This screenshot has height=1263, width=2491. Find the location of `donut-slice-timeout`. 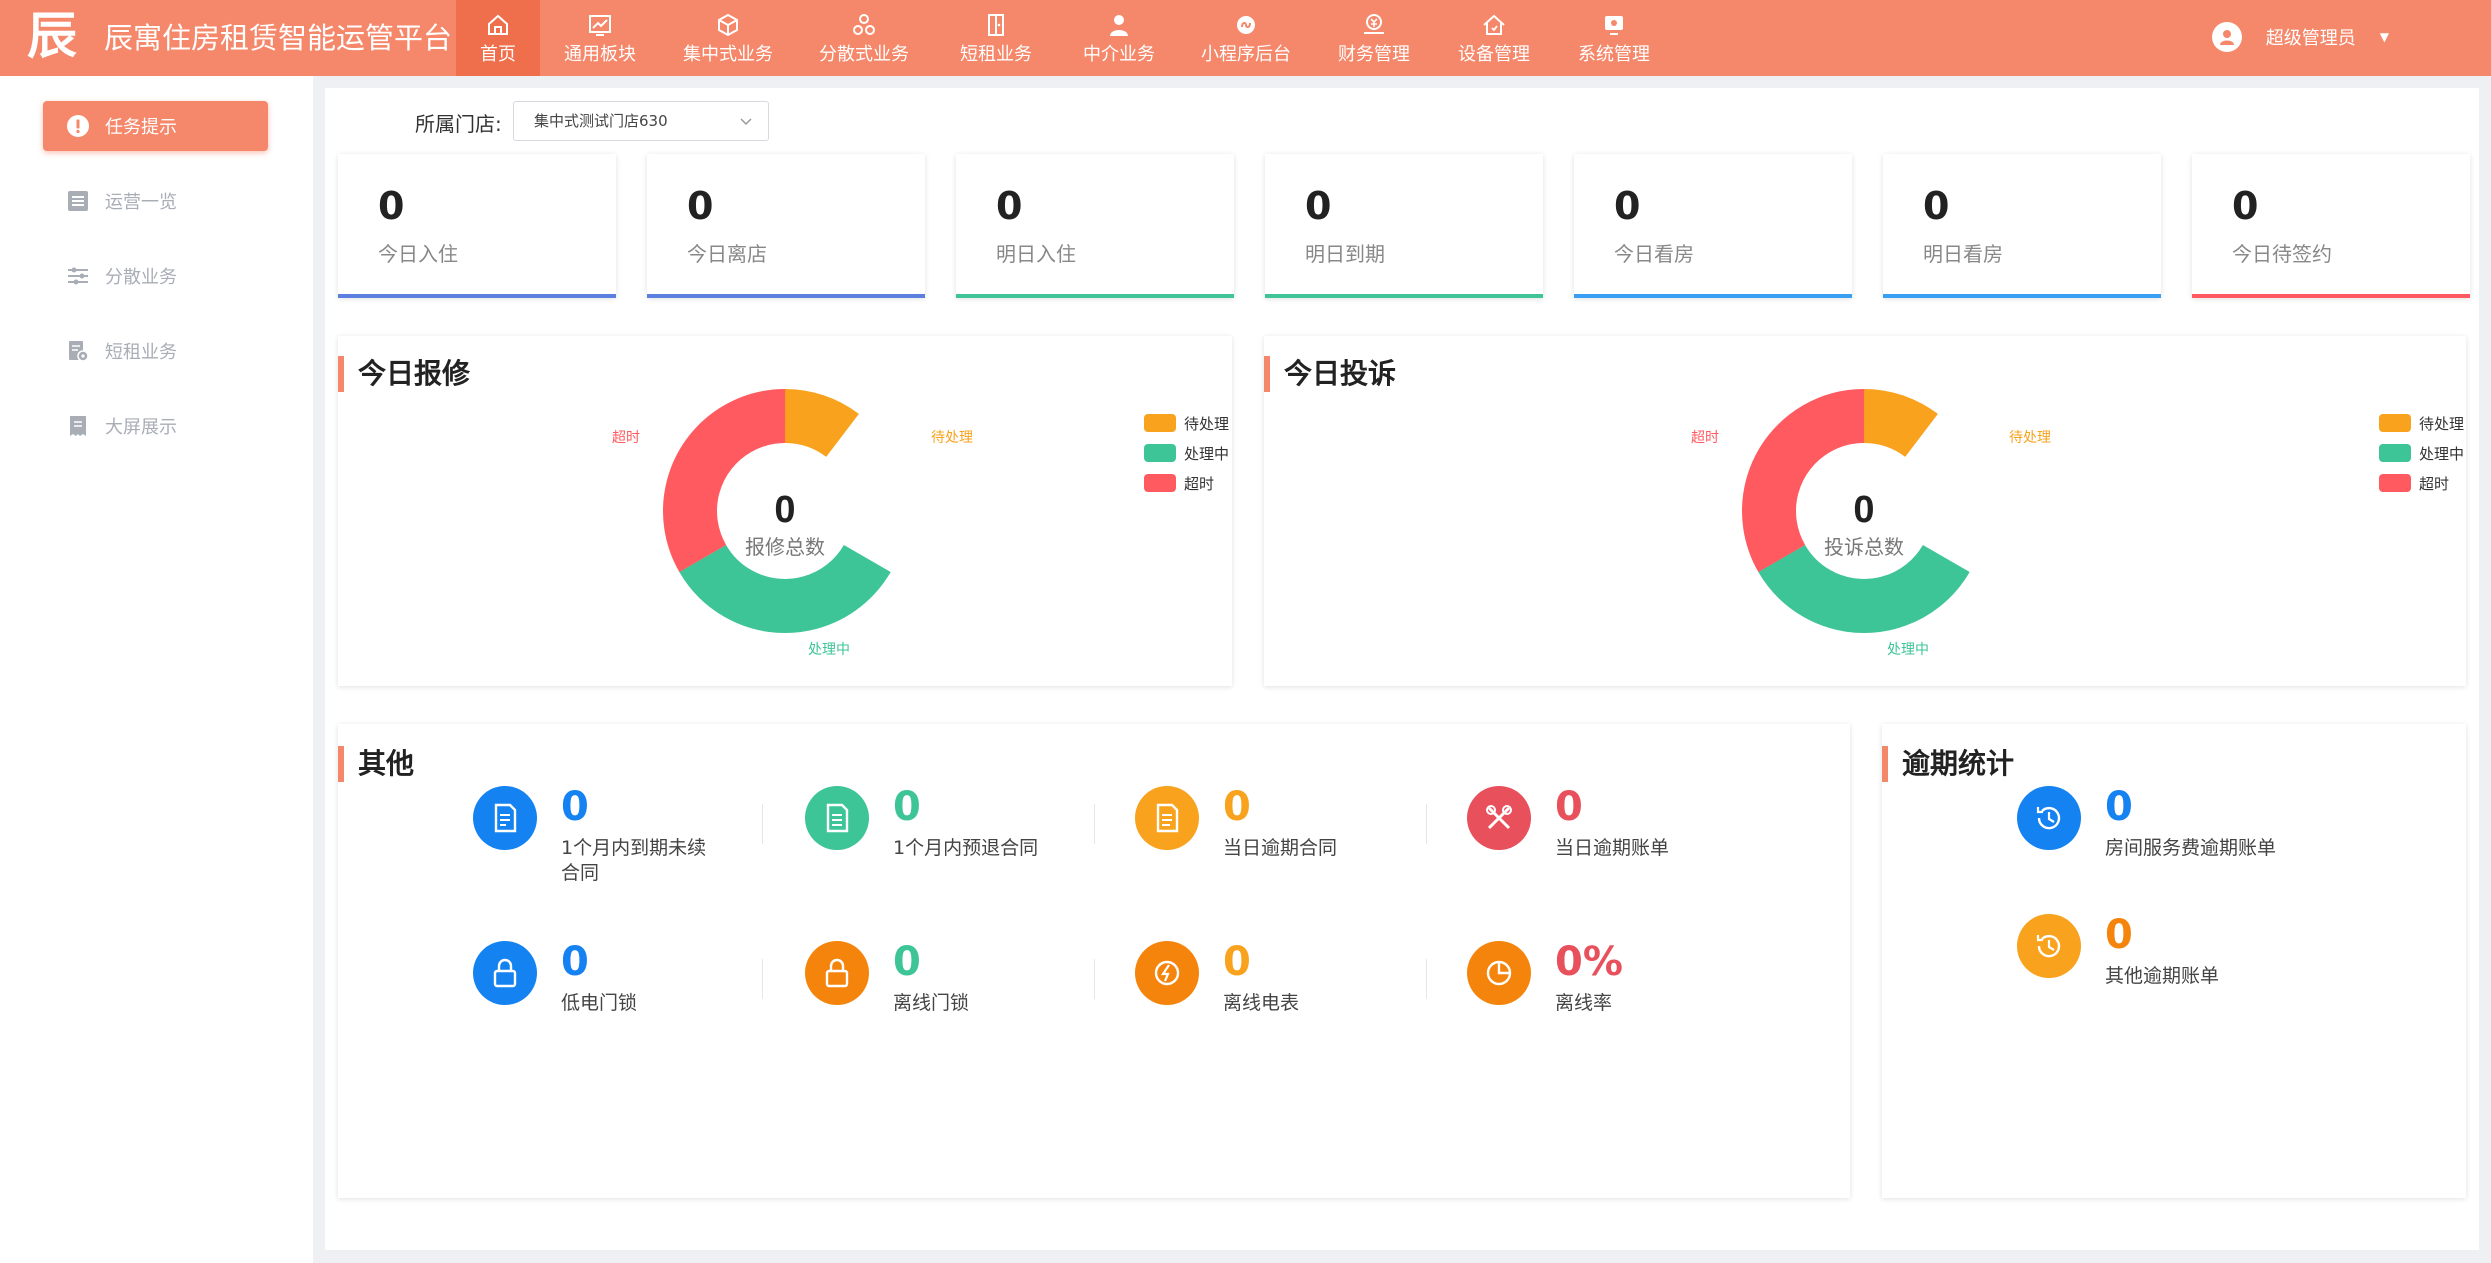

donut-slice-timeout is located at coordinates (1864, 511).